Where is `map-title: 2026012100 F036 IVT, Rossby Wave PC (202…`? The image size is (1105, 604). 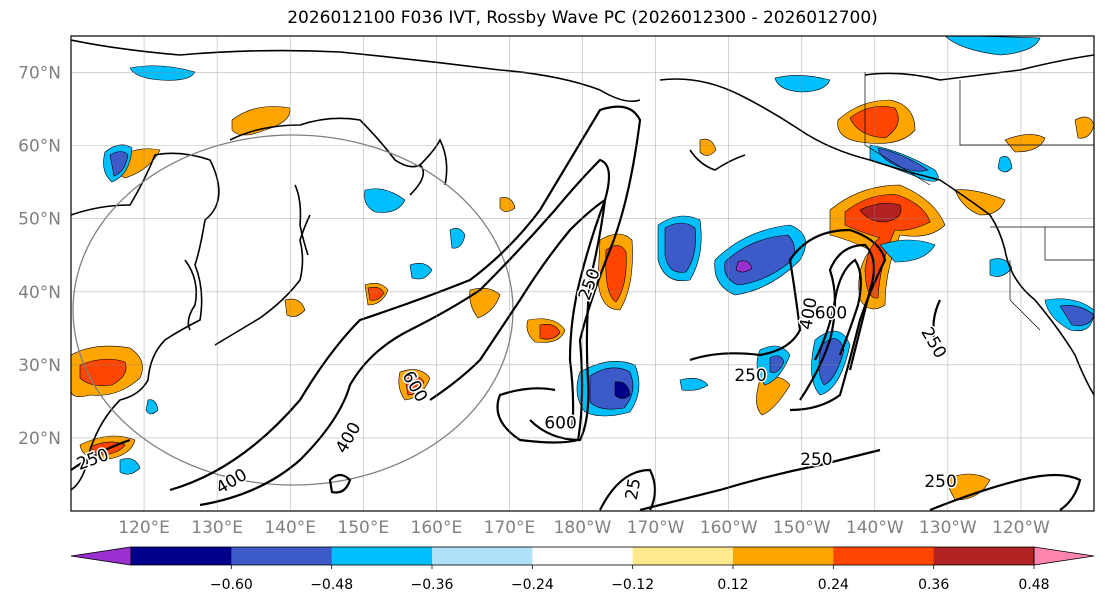
map-title: 2026012100 F036 IVT, Rossby Wave PC (202… is located at coordinates (582, 18).